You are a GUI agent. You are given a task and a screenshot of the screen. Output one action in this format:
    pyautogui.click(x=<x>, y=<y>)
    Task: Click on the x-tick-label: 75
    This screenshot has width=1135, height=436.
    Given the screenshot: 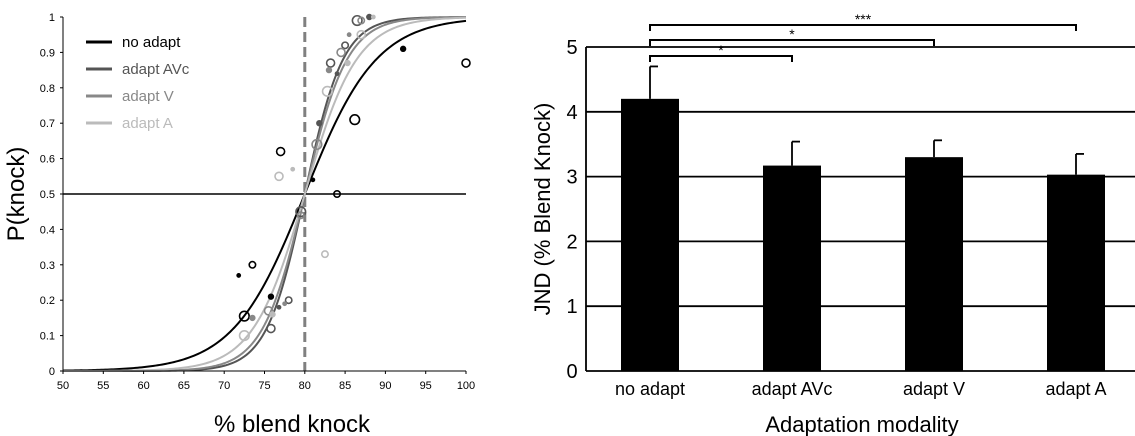 What is the action you would take?
    pyautogui.click(x=264, y=386)
    